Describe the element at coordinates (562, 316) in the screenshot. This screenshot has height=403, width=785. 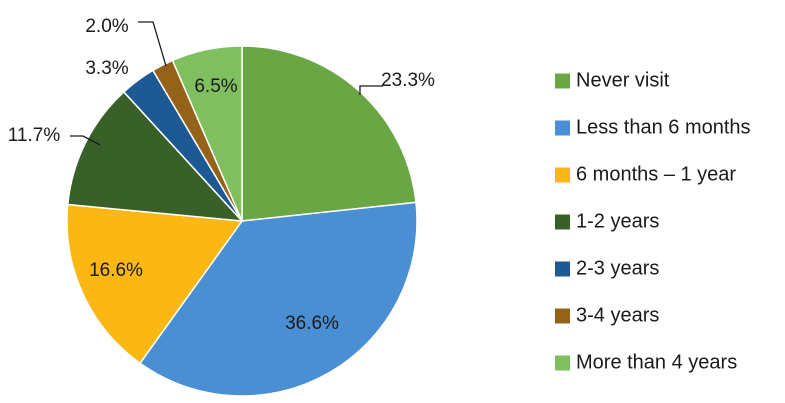
I see `legend-swatch-3-4-years` at that location.